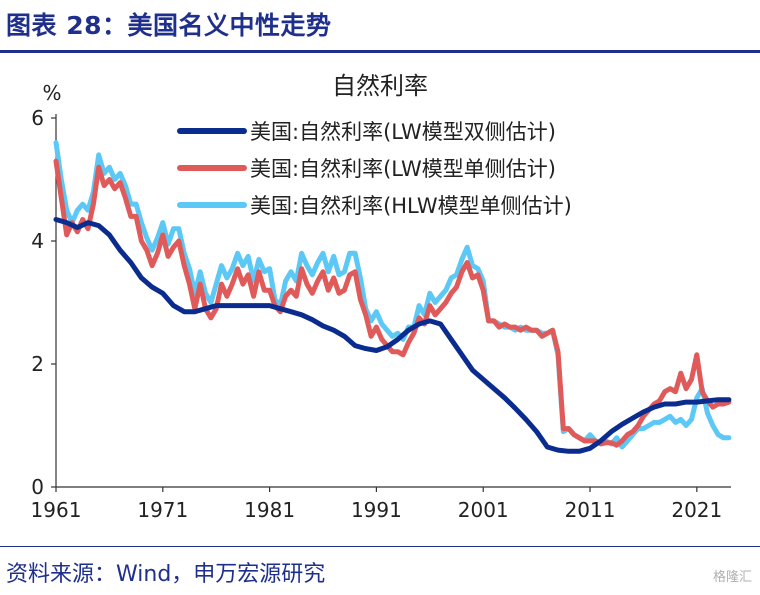 The height and width of the screenshot is (595, 760). What do you see at coordinates (44, 302) in the screenshot?
I see `y-axis: 0 2 4 6` at bounding box center [44, 302].